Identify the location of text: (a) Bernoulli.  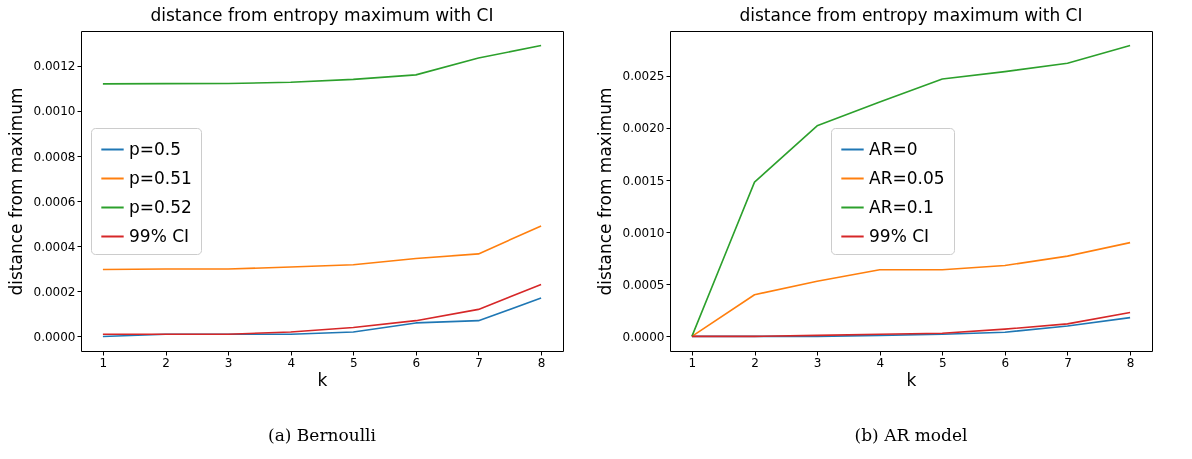
(322, 435).